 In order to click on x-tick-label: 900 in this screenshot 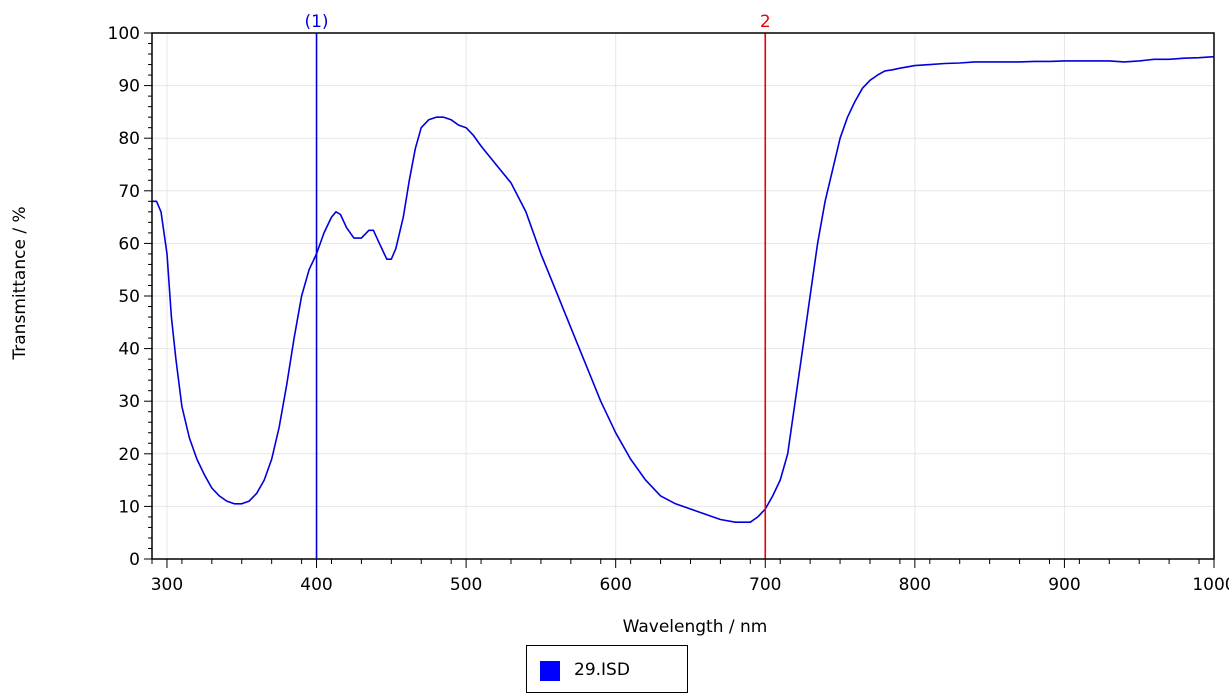, I will do `click(1064, 585)`.